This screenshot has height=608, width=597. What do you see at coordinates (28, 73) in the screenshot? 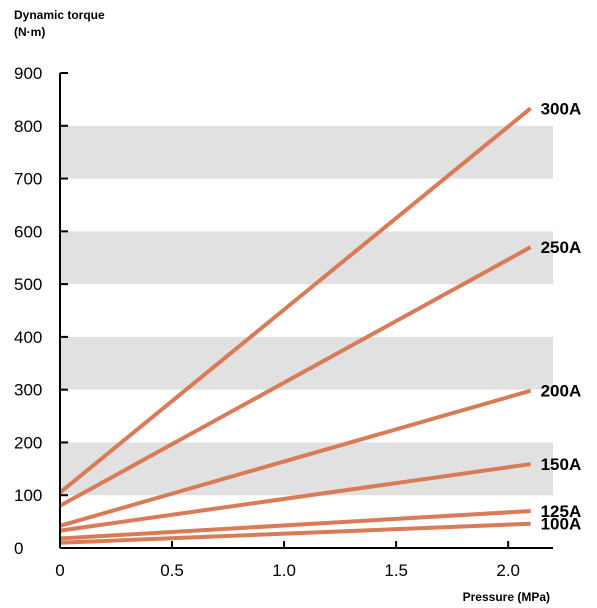
I see `y-tick-label: 900` at bounding box center [28, 73].